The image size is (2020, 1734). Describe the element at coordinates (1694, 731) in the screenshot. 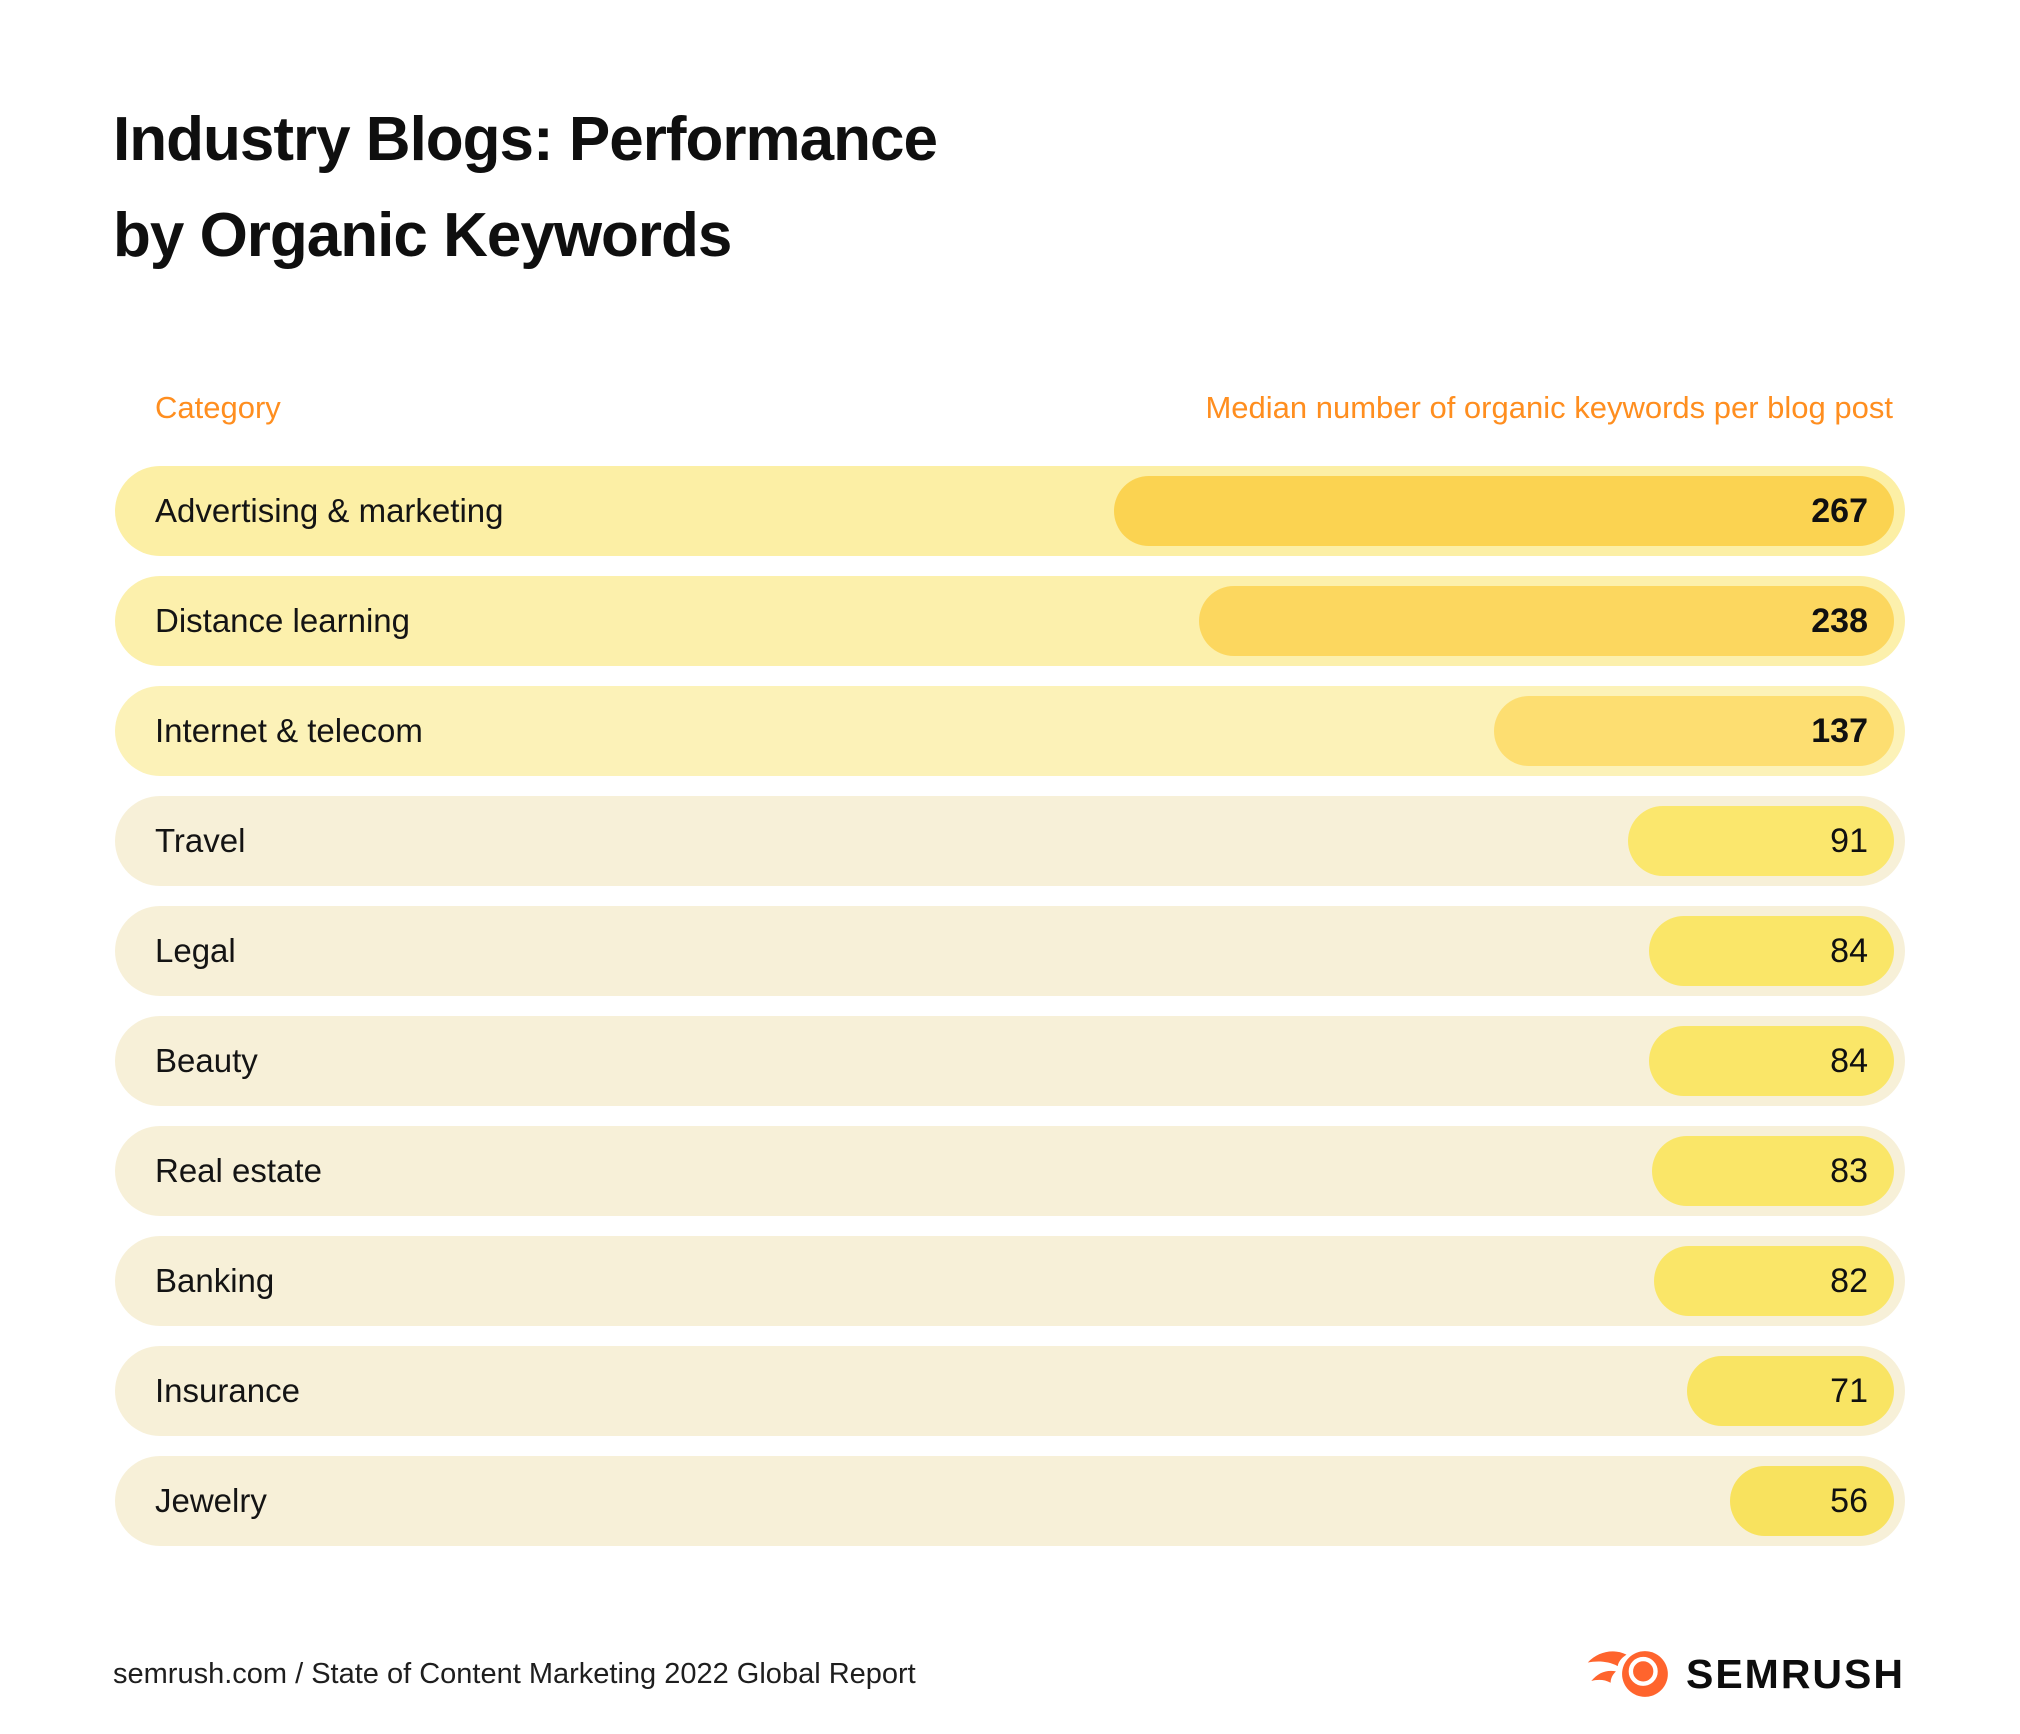

I see `value-bar: 137` at that location.